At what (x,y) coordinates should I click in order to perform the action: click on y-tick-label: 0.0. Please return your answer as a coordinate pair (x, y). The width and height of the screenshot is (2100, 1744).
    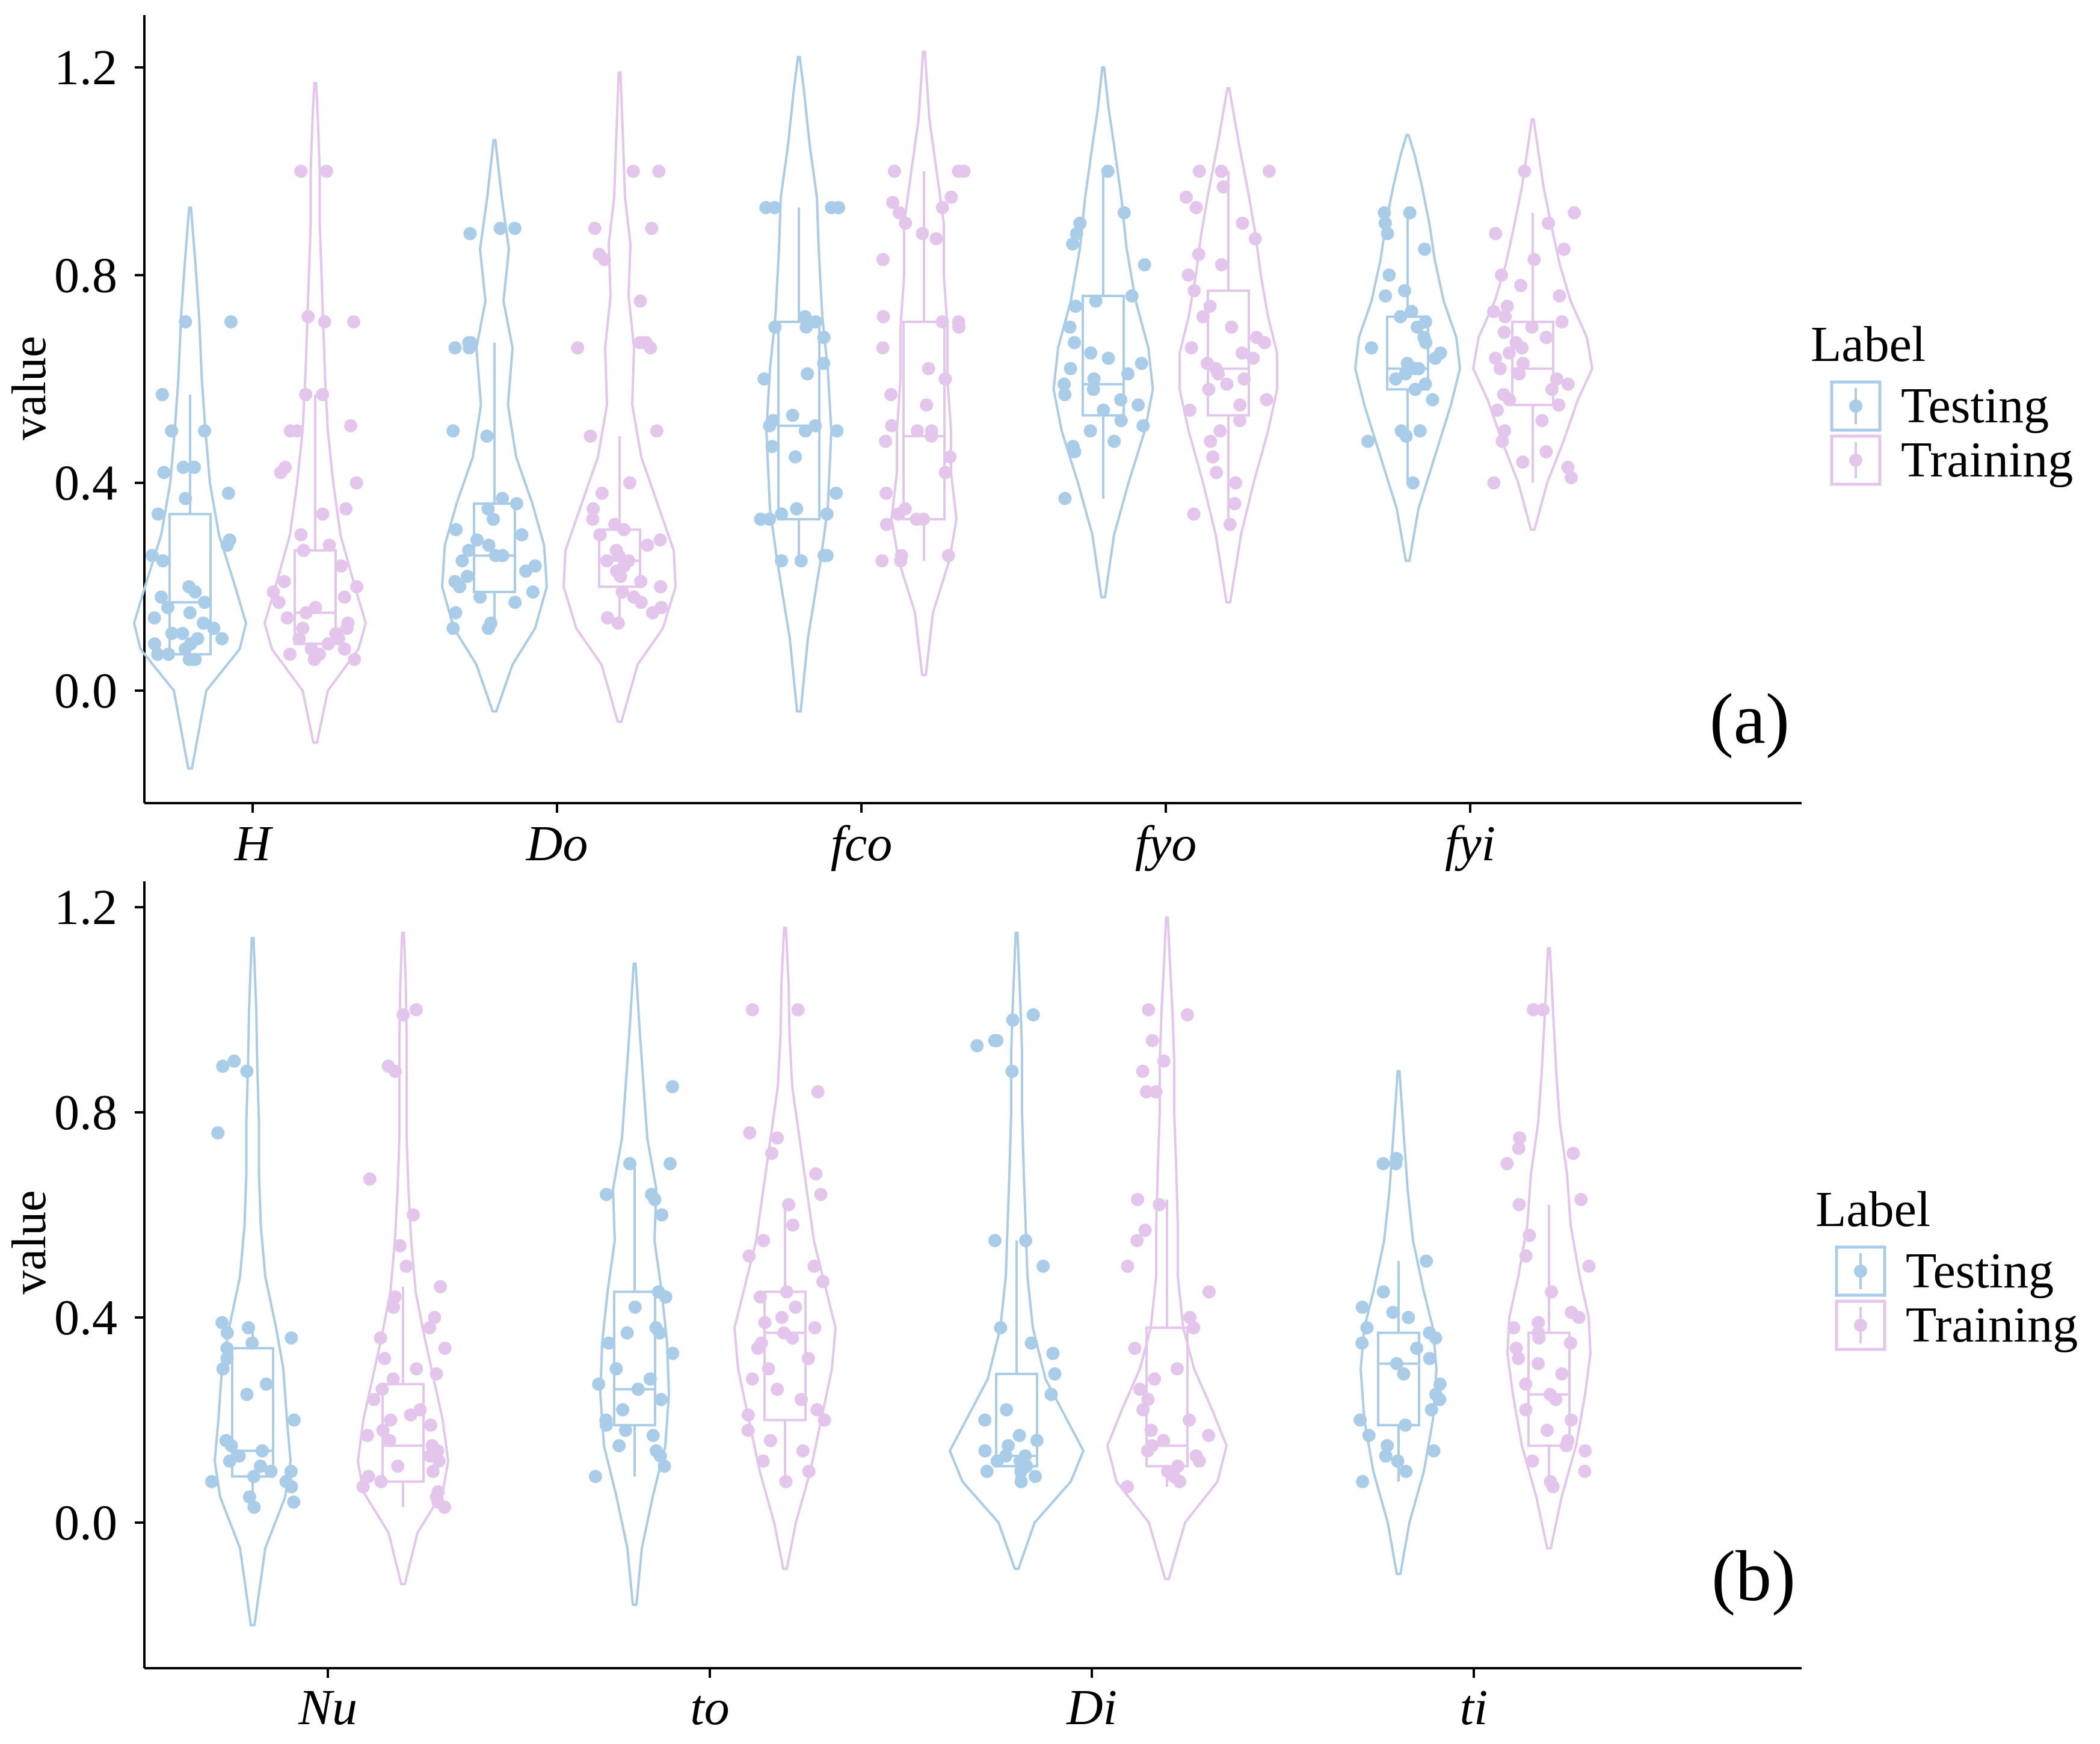
    Looking at the image, I should click on (85, 1523).